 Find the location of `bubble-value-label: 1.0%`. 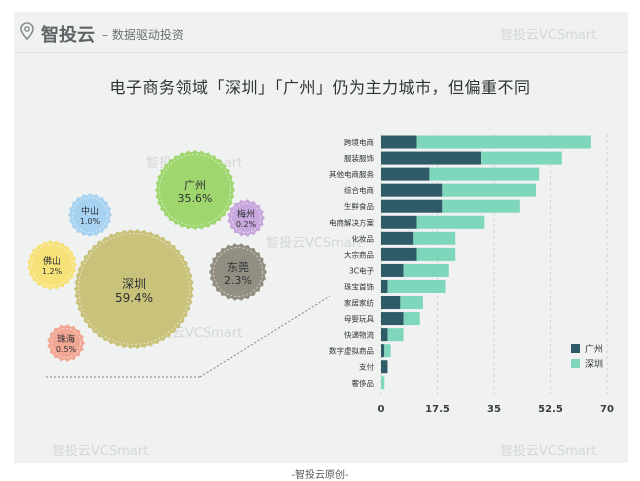

bubble-value-label: 1.0% is located at coordinates (90, 221).